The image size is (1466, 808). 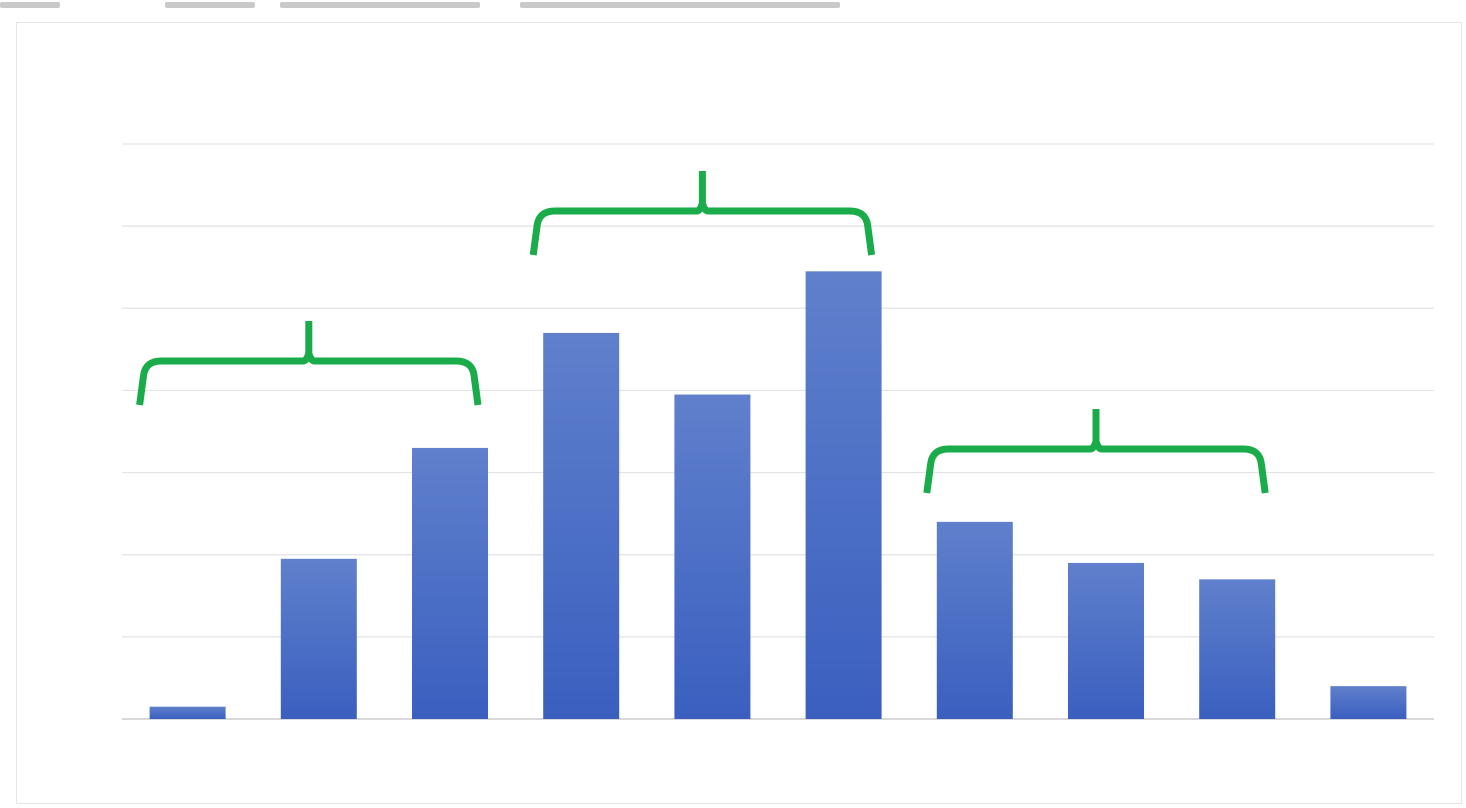 What do you see at coordinates (733, 11) in the screenshot?
I see `top-strip` at bounding box center [733, 11].